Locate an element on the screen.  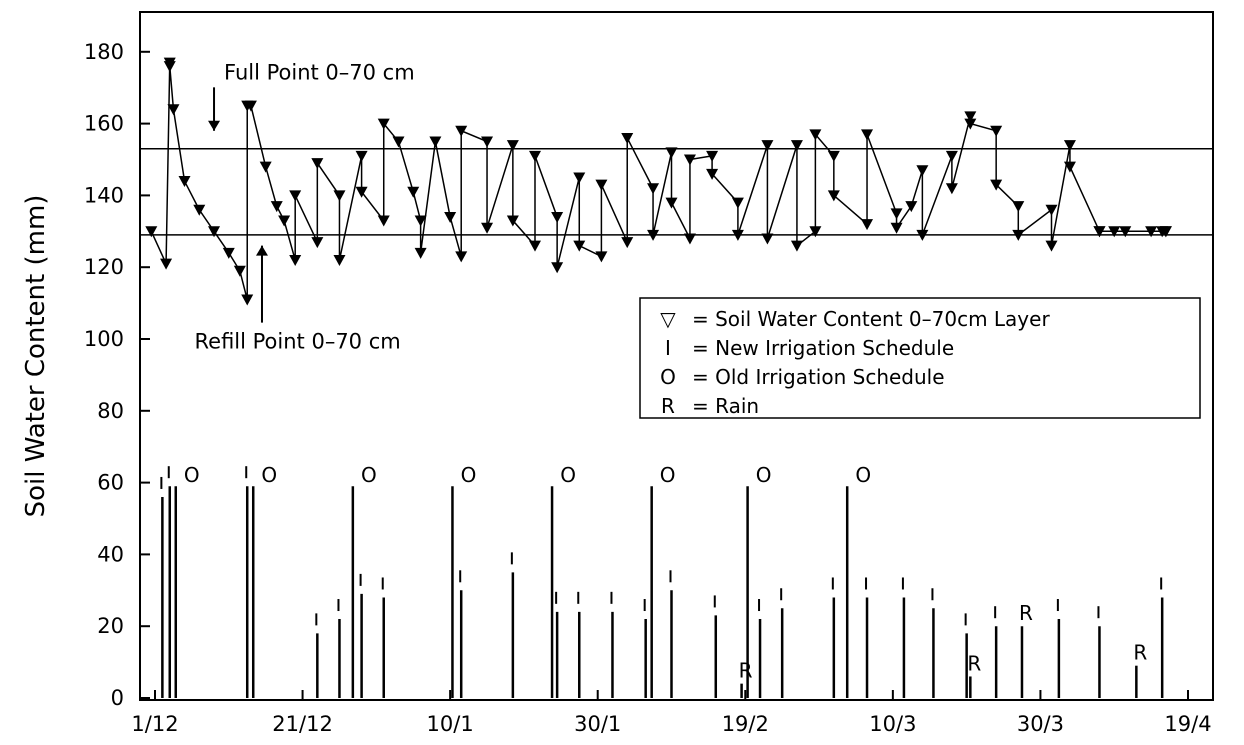
y-axis-label: Soil Water Content (mm) is located at coordinates (36, 356).